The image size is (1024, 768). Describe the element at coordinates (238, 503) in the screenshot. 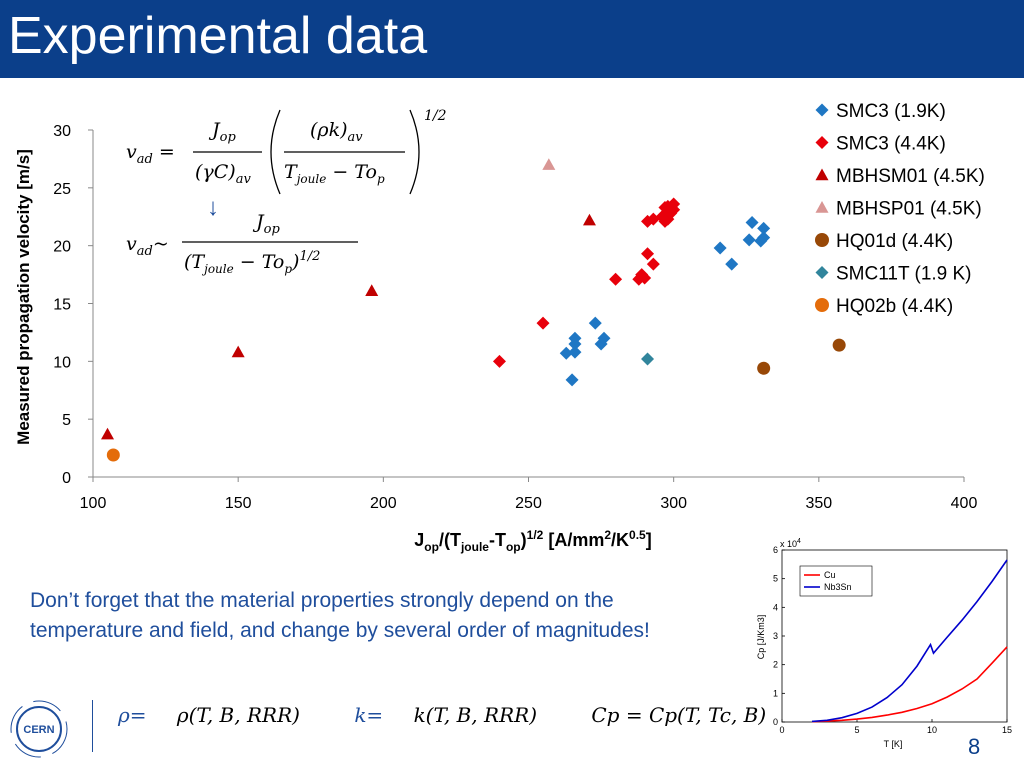

I see `x-tick-label: 150` at that location.